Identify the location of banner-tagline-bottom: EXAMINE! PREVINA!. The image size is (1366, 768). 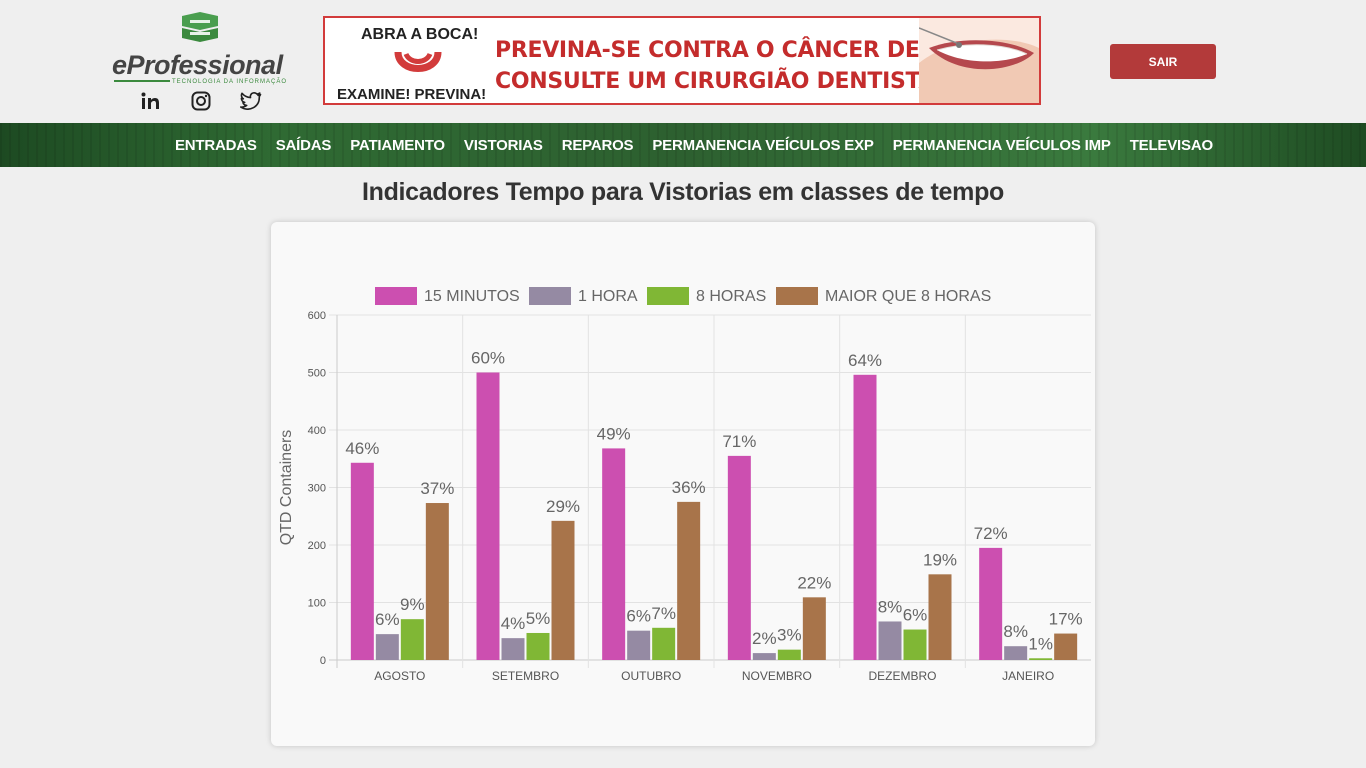
(412, 94).